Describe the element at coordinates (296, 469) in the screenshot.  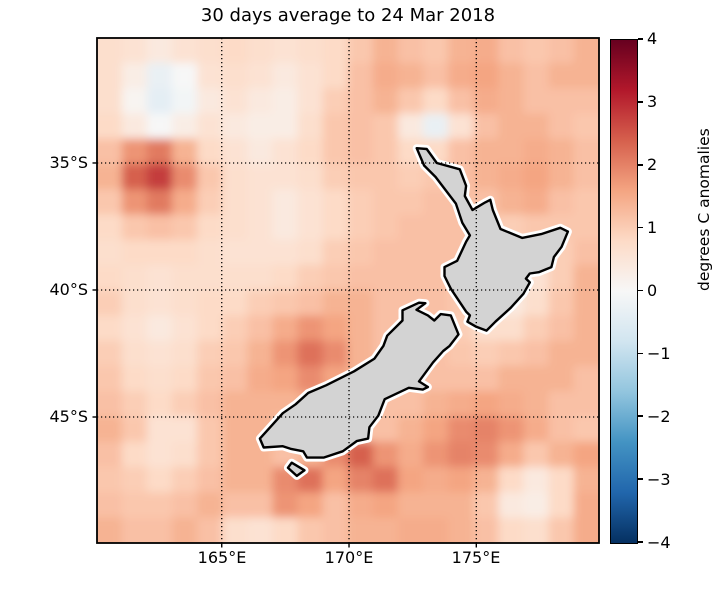
I see `stewart-island-landmass` at that location.